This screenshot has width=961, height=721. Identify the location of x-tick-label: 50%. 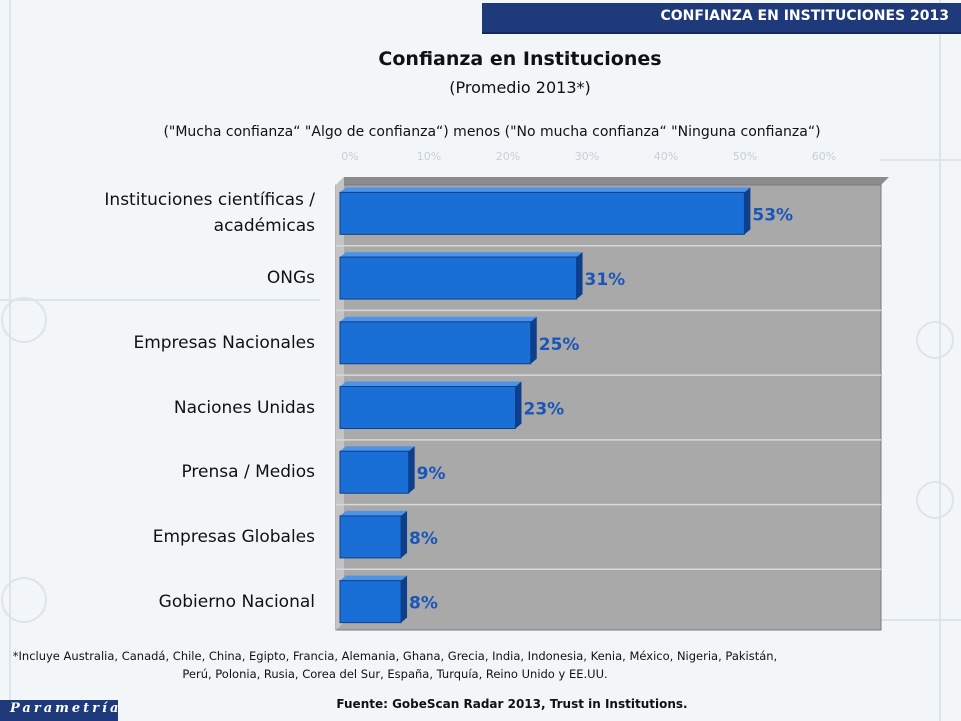
(745, 156).